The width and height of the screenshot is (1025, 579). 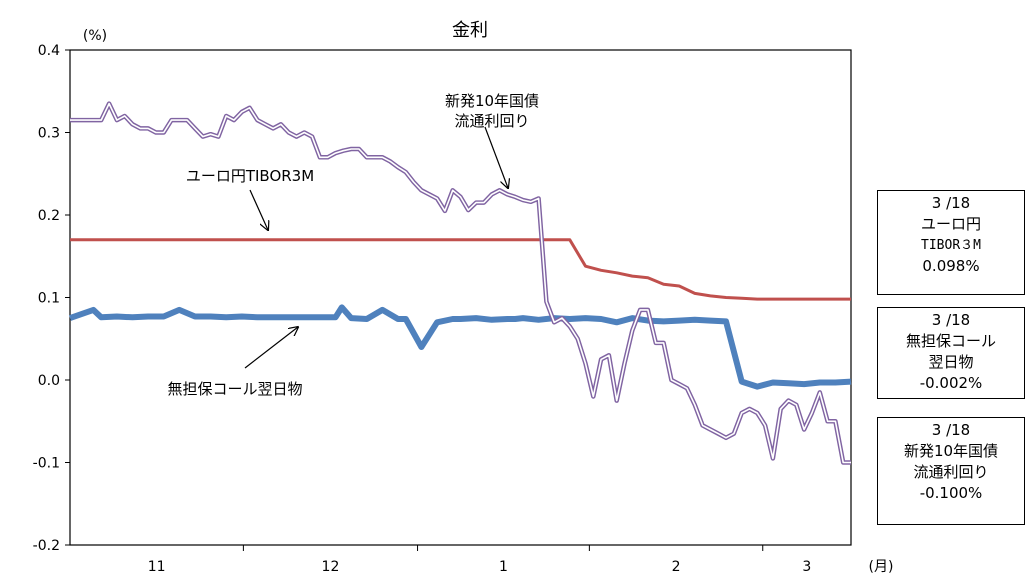 I want to click on y-tick-label: 0.0, so click(x=49, y=381).